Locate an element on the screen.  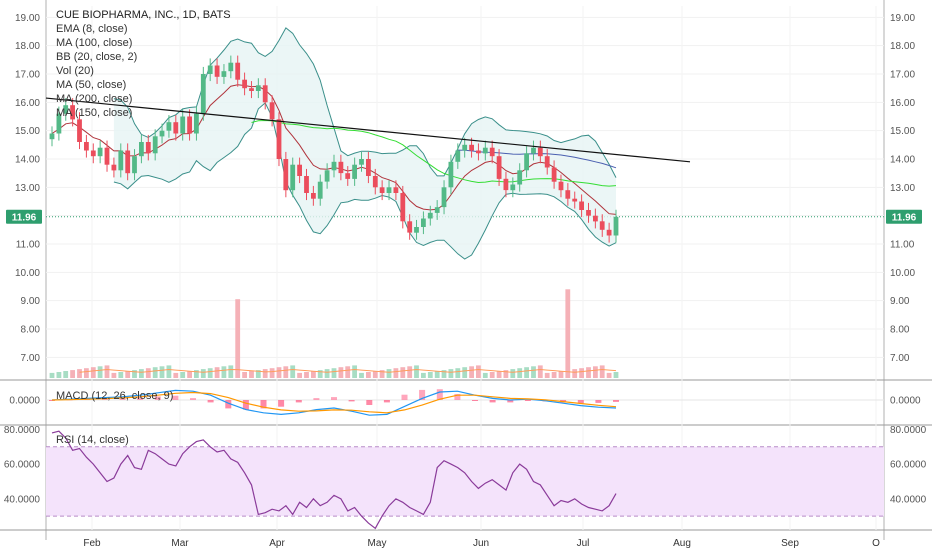
price-tick-right: 18.00 is located at coordinates (902, 46).